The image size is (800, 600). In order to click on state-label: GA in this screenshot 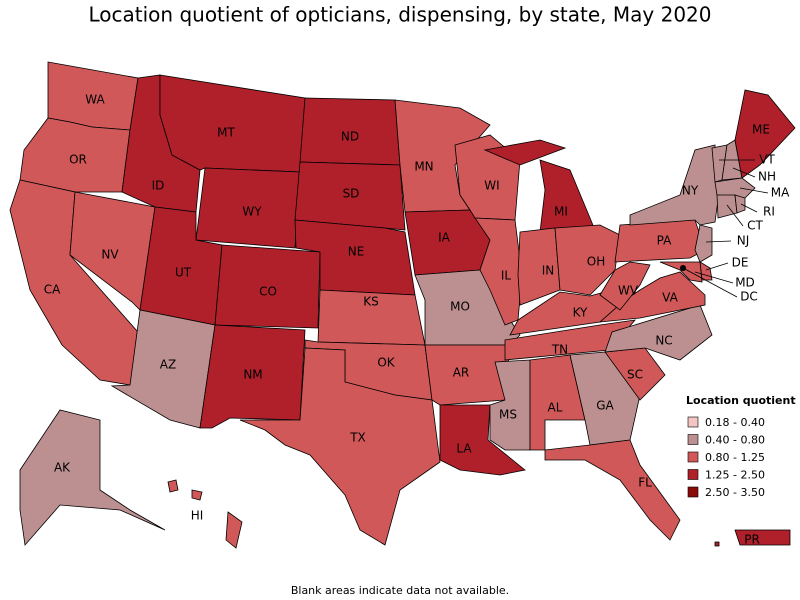, I will do `click(605, 406)`.